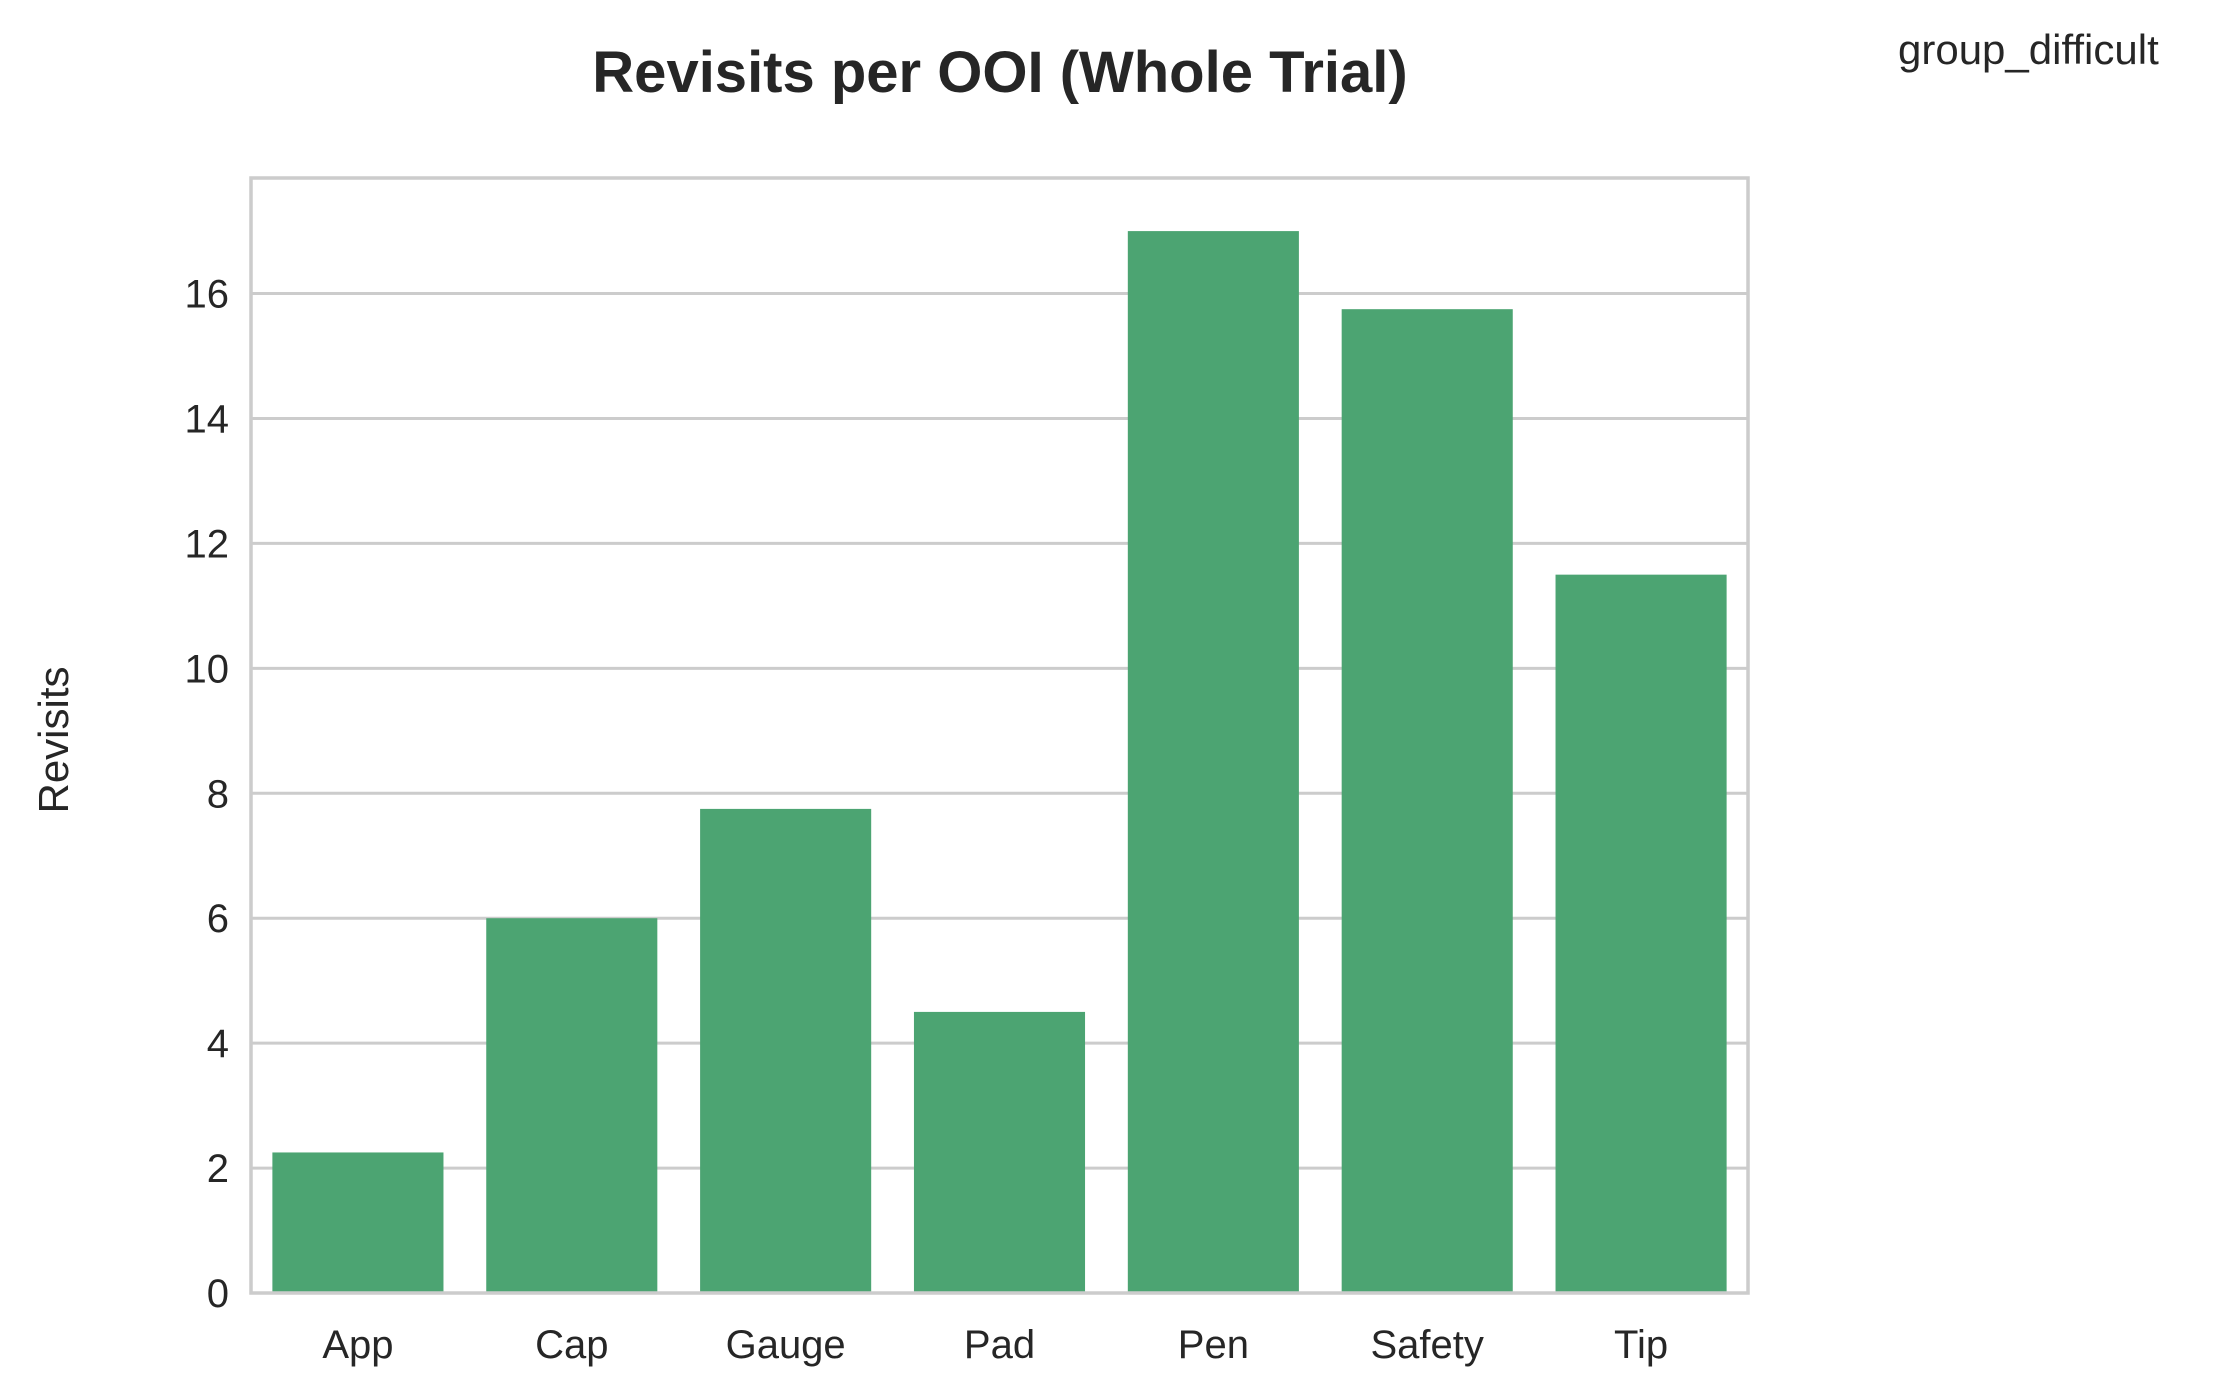 The image size is (2227, 1397). Describe the element at coordinates (999, 1345) in the screenshot. I see `x-tick-label: Pad` at that location.